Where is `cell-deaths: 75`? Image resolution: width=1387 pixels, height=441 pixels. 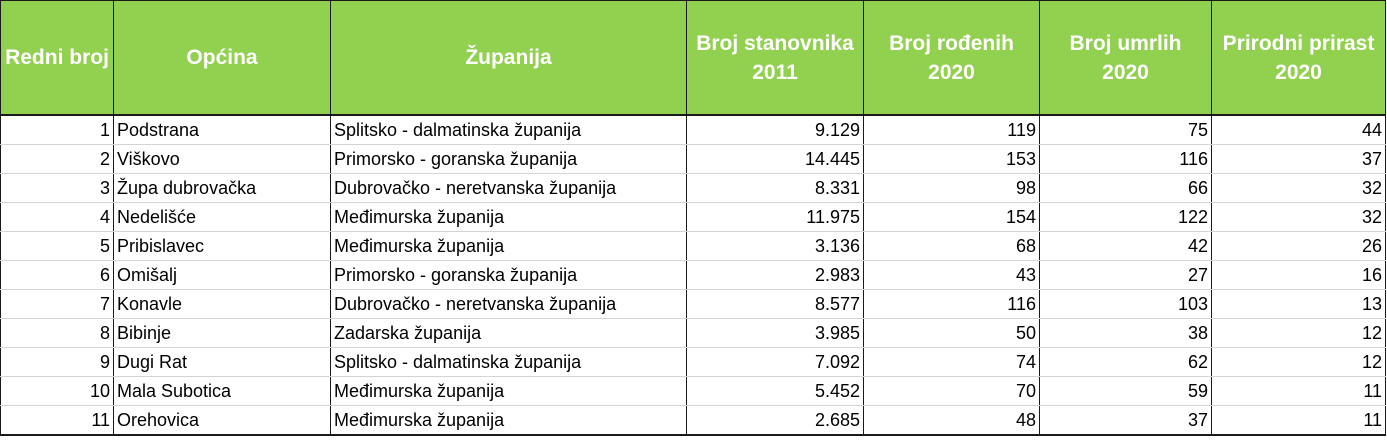
cell-deaths: 75 is located at coordinates (1125, 130).